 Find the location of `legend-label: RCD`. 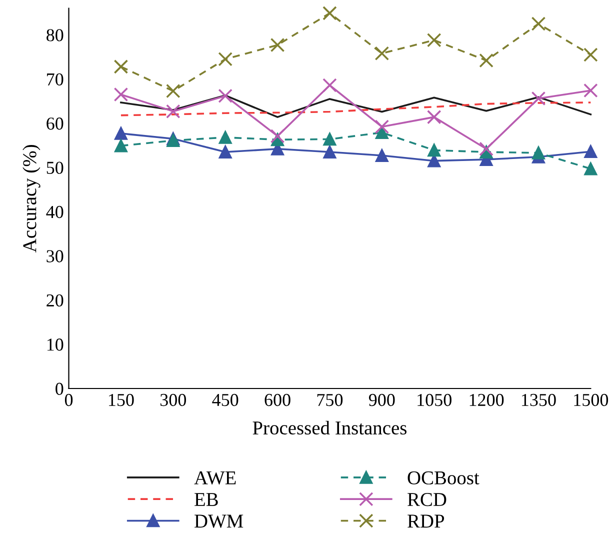

legend-label: RCD is located at coordinates (427, 499).